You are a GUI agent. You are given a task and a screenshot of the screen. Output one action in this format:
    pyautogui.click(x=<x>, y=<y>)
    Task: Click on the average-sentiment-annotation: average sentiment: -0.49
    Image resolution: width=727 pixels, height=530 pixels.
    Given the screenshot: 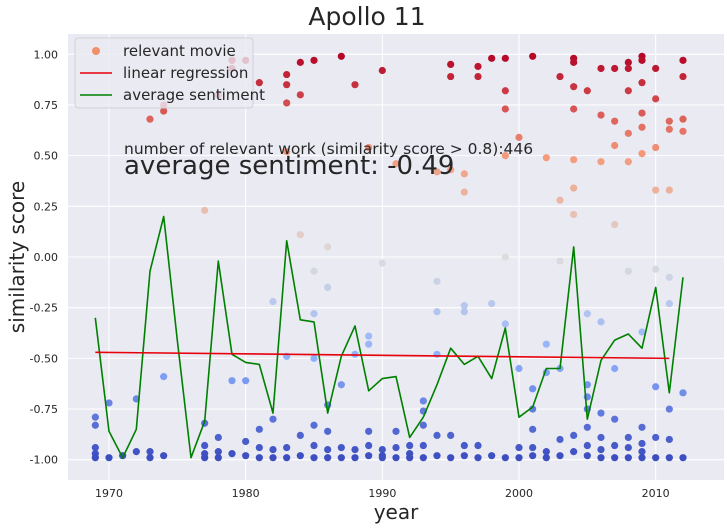 What is the action you would take?
    pyautogui.click(x=289, y=166)
    